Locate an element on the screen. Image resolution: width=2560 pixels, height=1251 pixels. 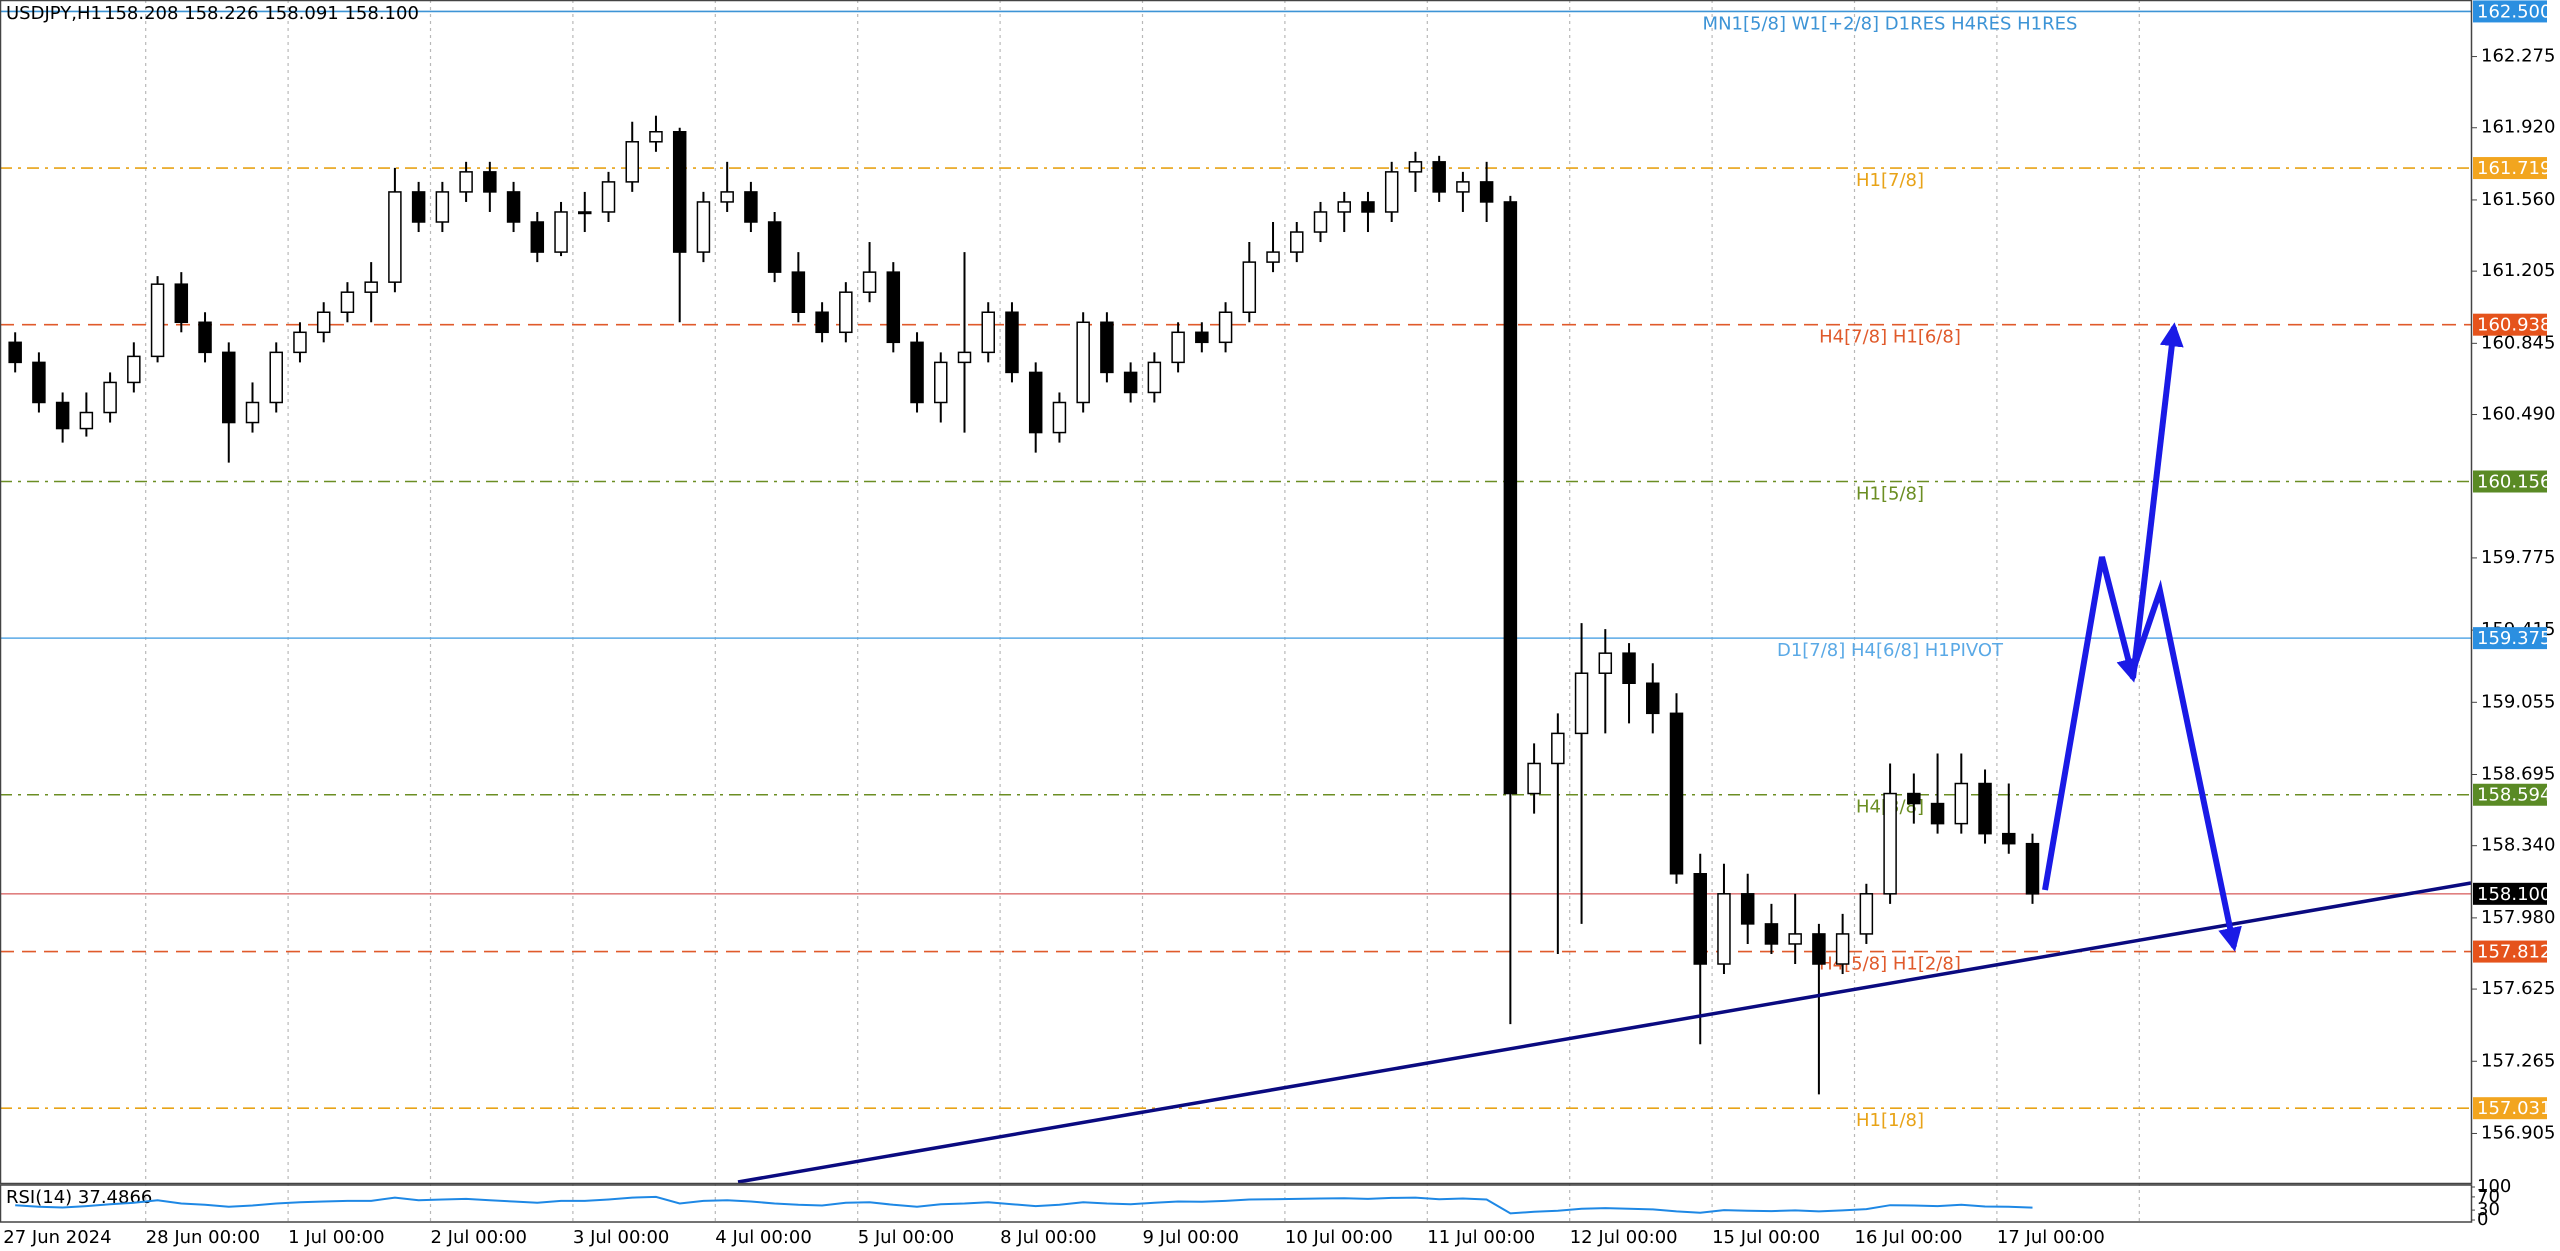
x-tick-label: 3 Jul 00:00 is located at coordinates (621, 1237).